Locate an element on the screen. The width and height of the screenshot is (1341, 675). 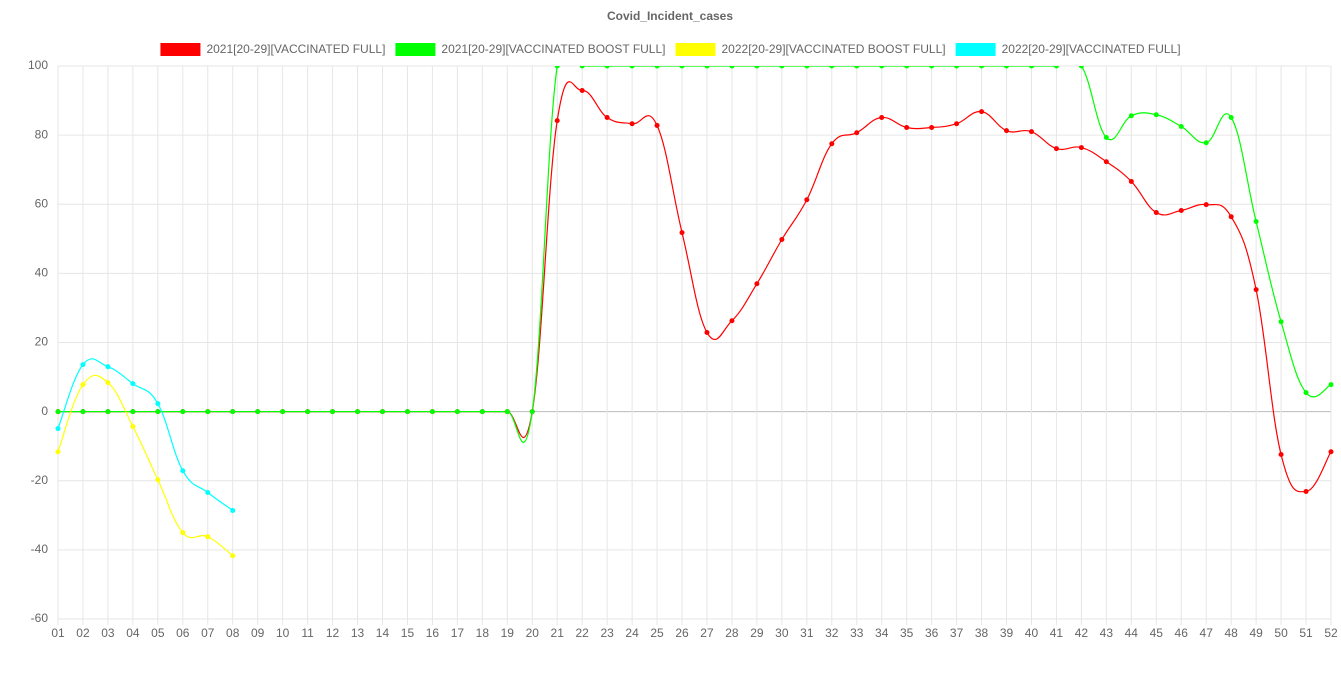
legend-label: 2021[20-29][VACCINATED FULL] is located at coordinates (295, 49).